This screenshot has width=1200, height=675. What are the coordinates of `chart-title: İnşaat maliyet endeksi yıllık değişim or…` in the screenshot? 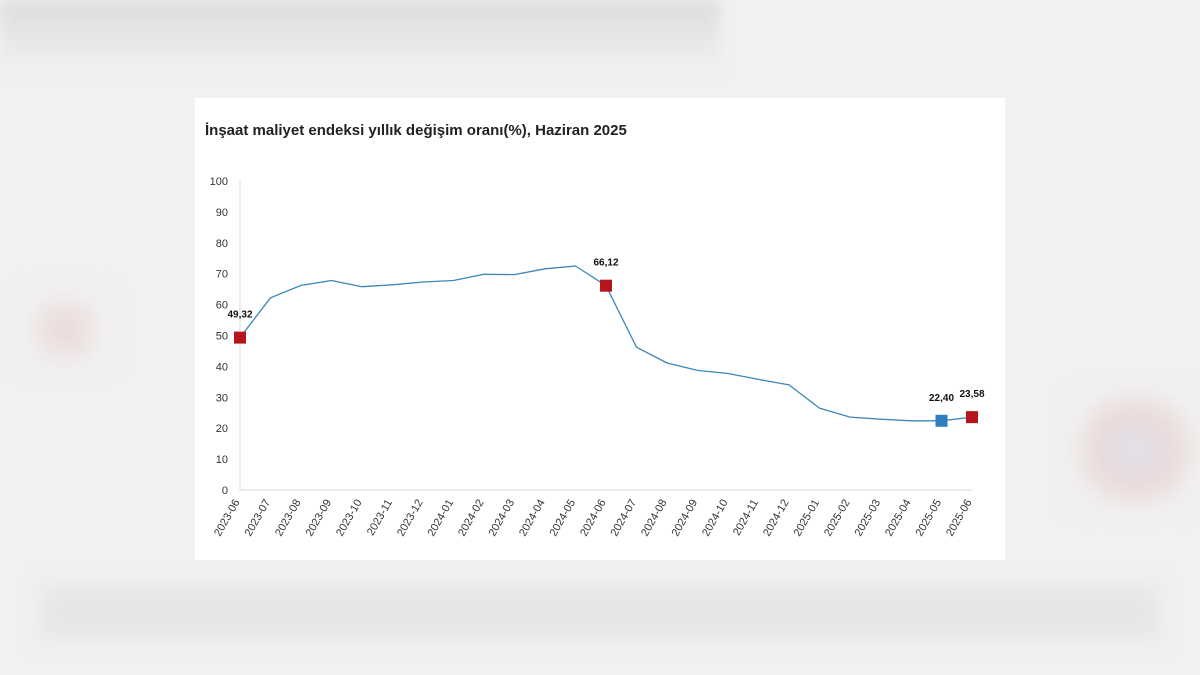 It's located at (416, 130).